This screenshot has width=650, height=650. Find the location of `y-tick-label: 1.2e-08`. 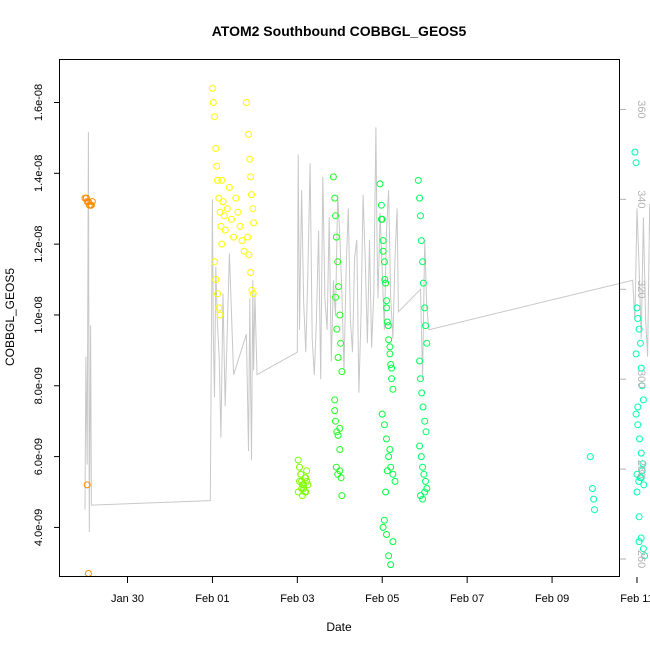

y-tick-label: 1.2e-08 is located at coordinates (39, 243).